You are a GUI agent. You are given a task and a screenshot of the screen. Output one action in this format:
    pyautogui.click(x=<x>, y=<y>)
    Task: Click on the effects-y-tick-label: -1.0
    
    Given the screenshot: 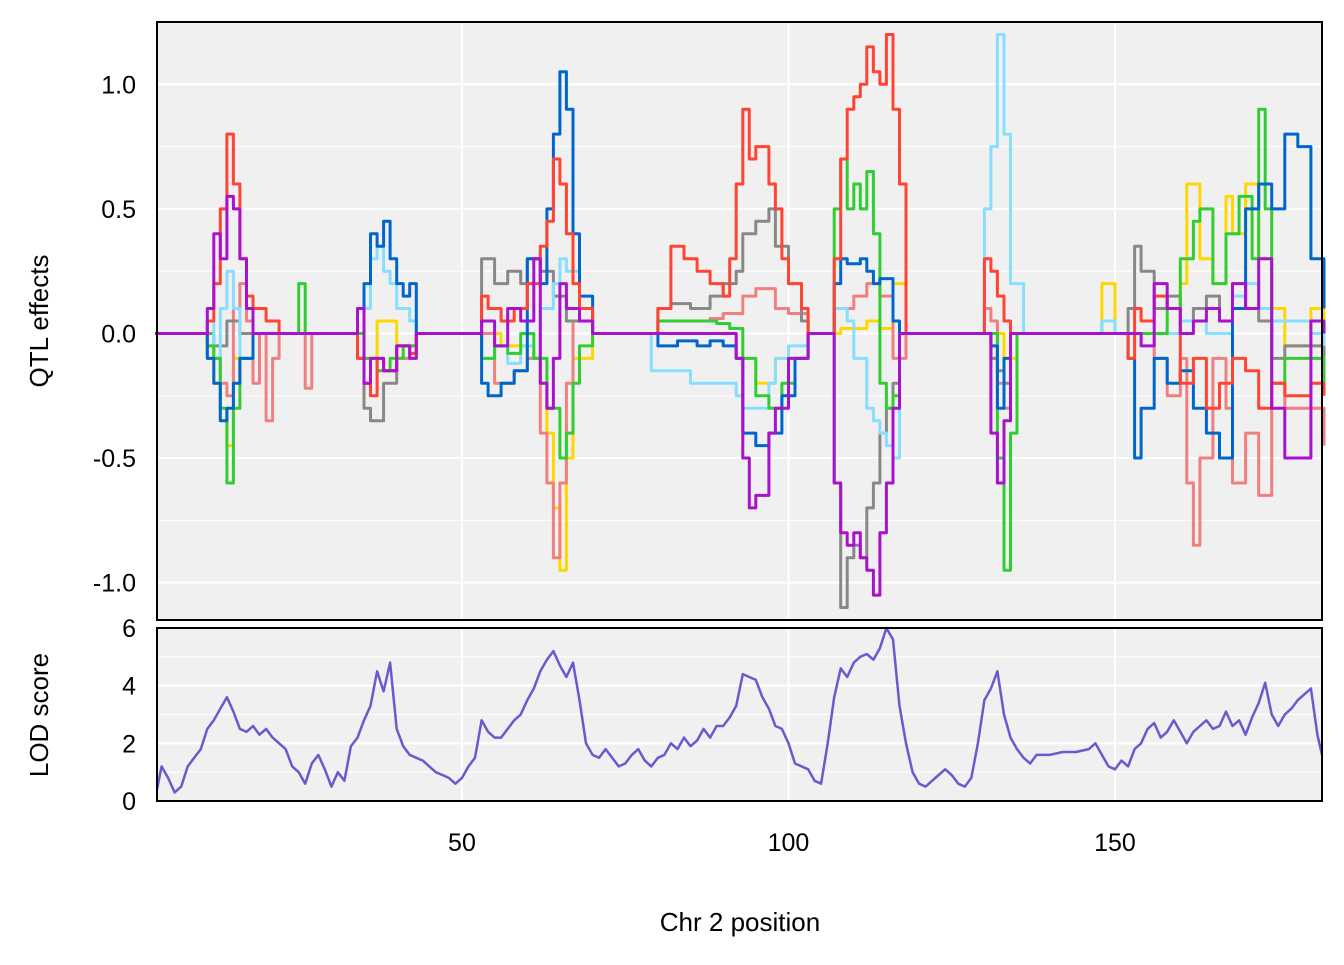 What is the action you would take?
    pyautogui.click(x=114, y=584)
    